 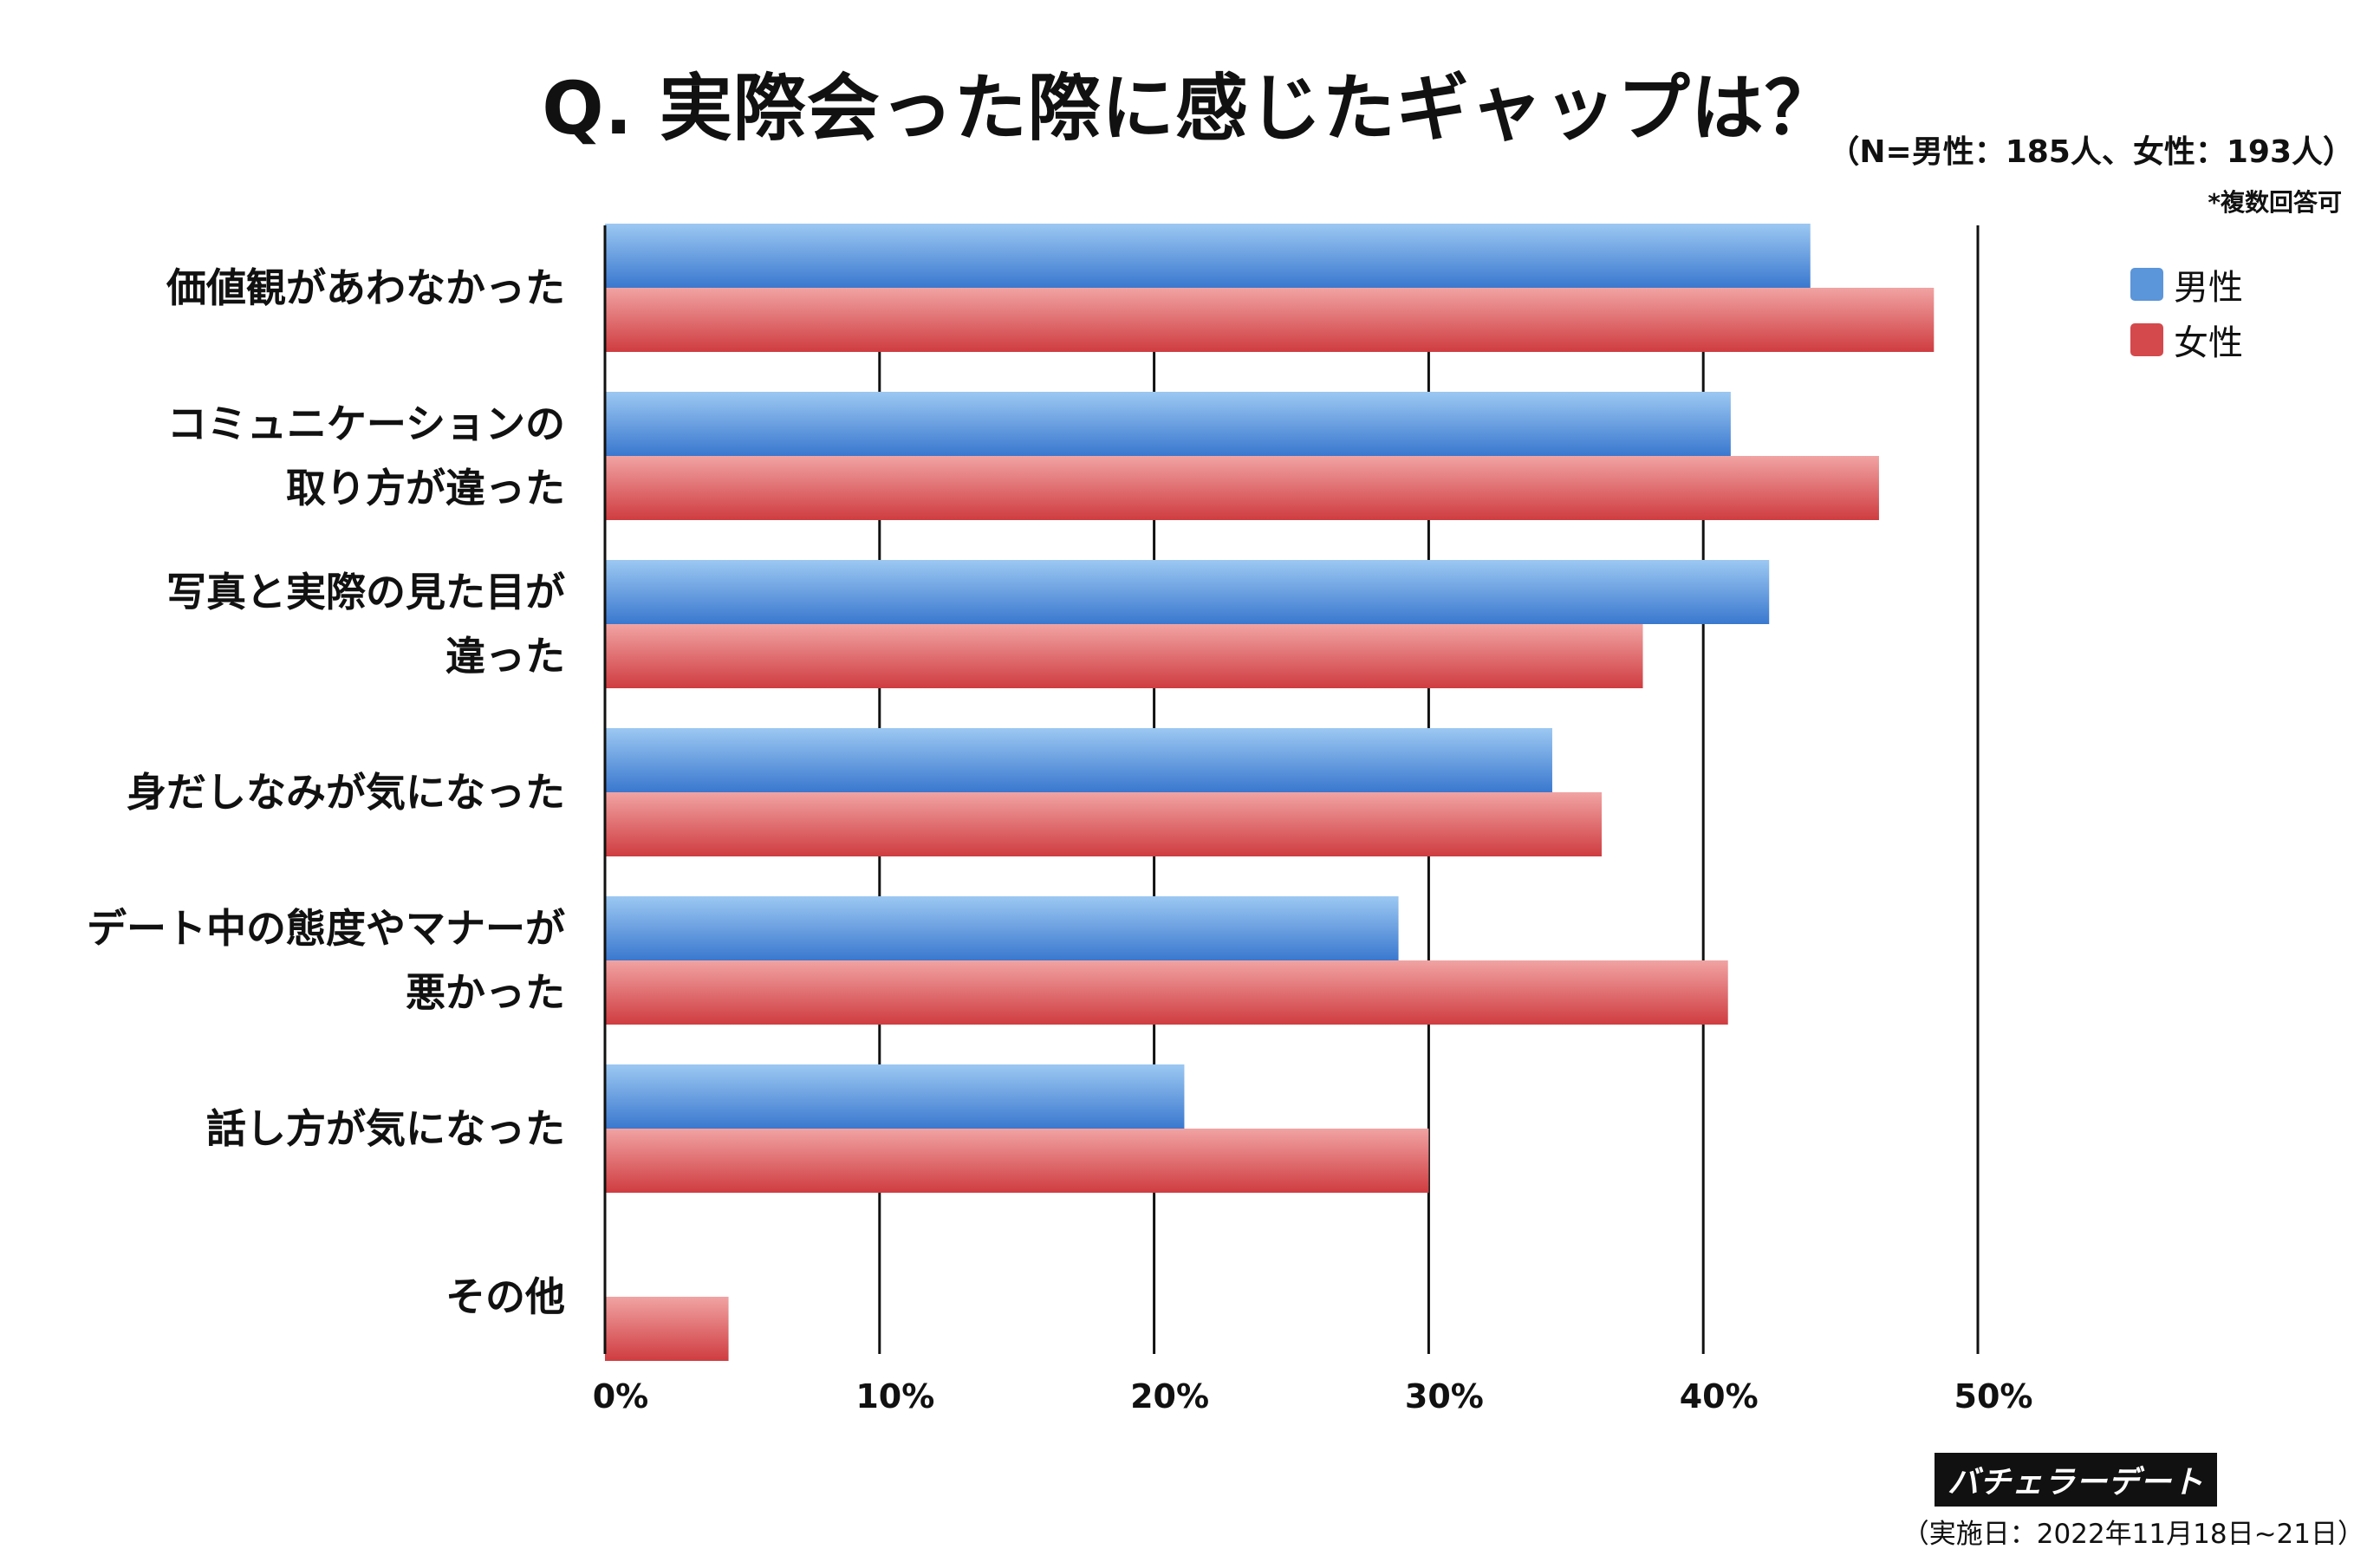 What do you see at coordinates (365, 592) in the screenshot?
I see `category-label: 写真と実際の見た目が` at bounding box center [365, 592].